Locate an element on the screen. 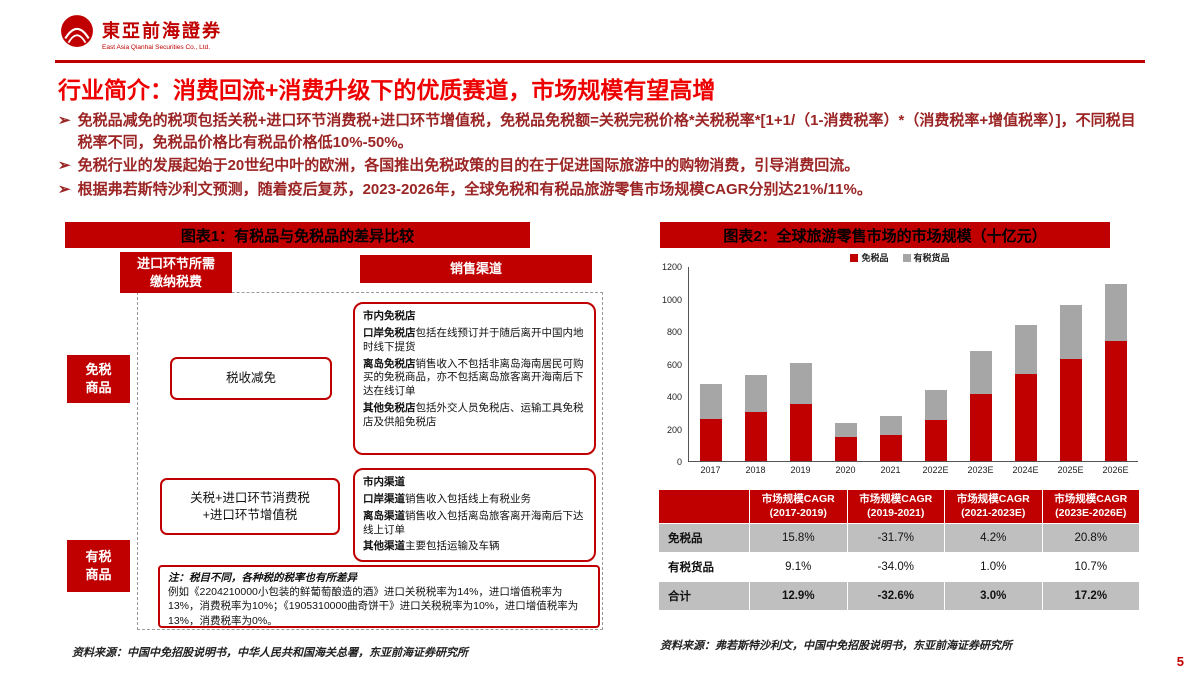 The height and width of the screenshot is (675, 1200). x-tick-label: 2023E is located at coordinates (980, 470).